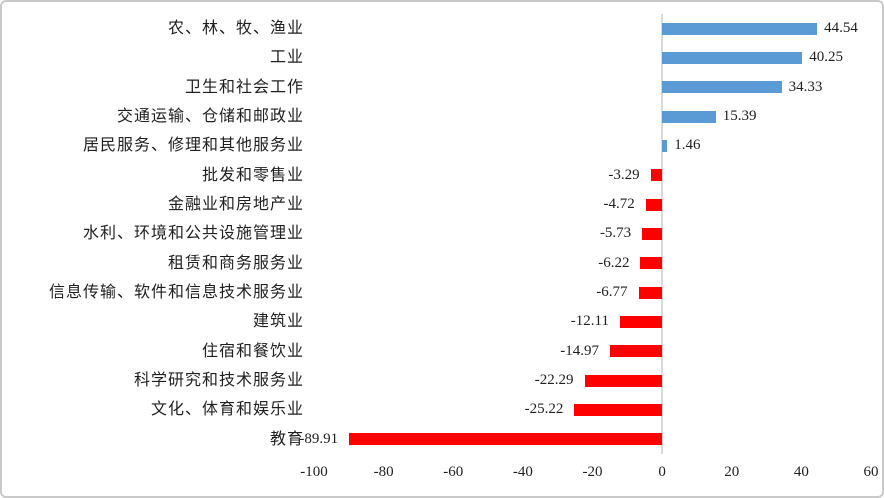  What do you see at coordinates (453, 472) in the screenshot?
I see `x-tick-label: -60` at bounding box center [453, 472].